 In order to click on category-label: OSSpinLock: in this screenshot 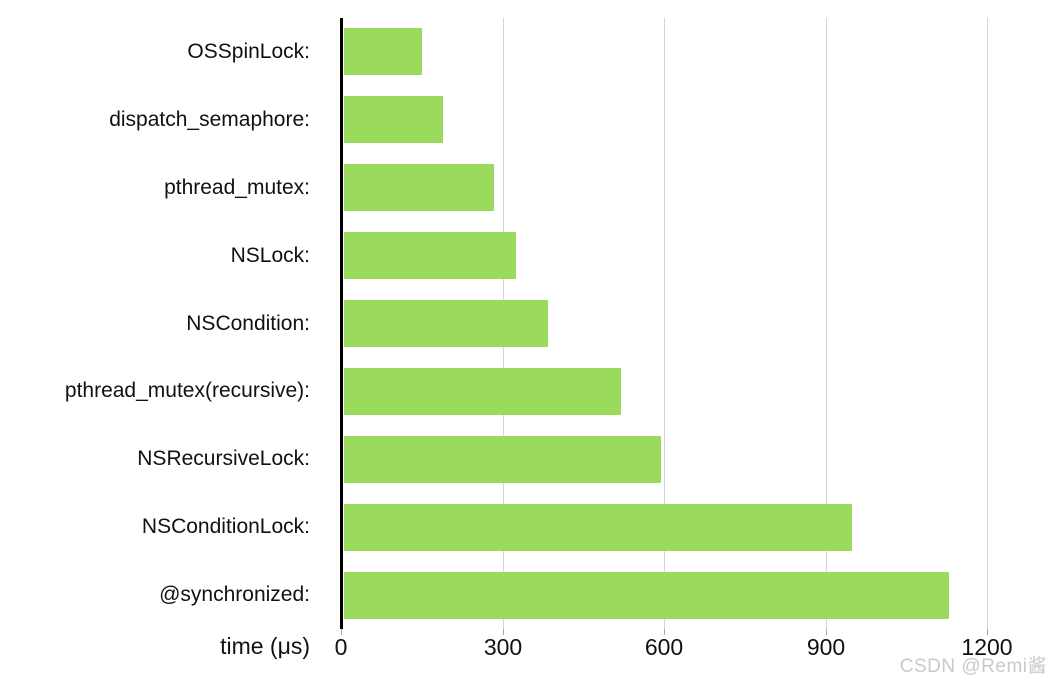, I will do `click(248, 51)`.